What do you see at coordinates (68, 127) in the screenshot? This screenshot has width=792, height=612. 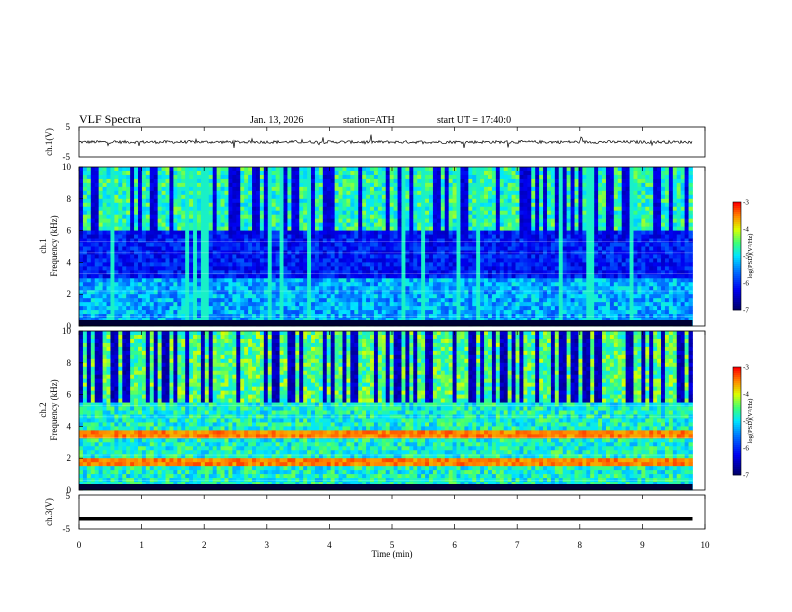 I see `ch1-ytick-top: 5` at bounding box center [68, 127].